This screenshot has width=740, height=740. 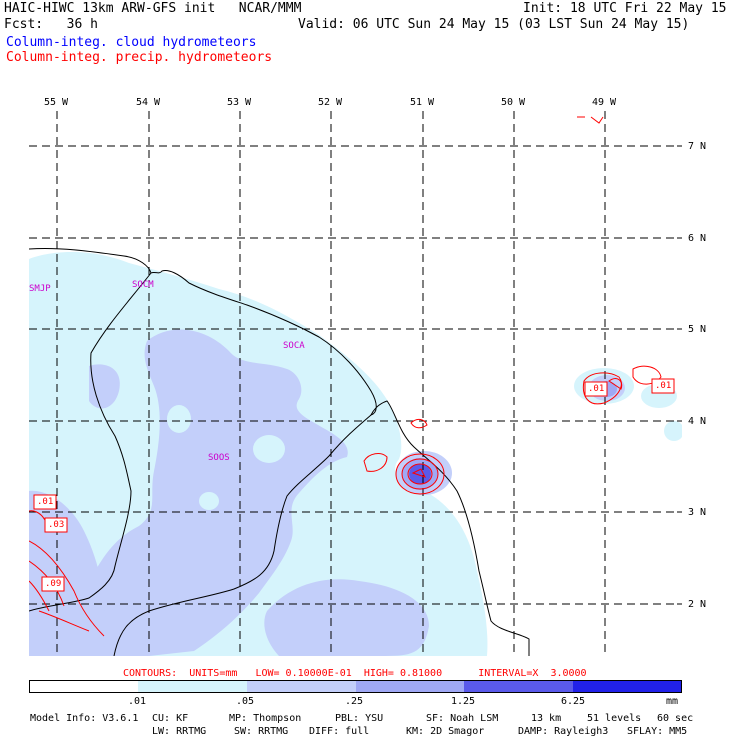 I want to click on model-info: CU: KF, so click(x=170, y=718).